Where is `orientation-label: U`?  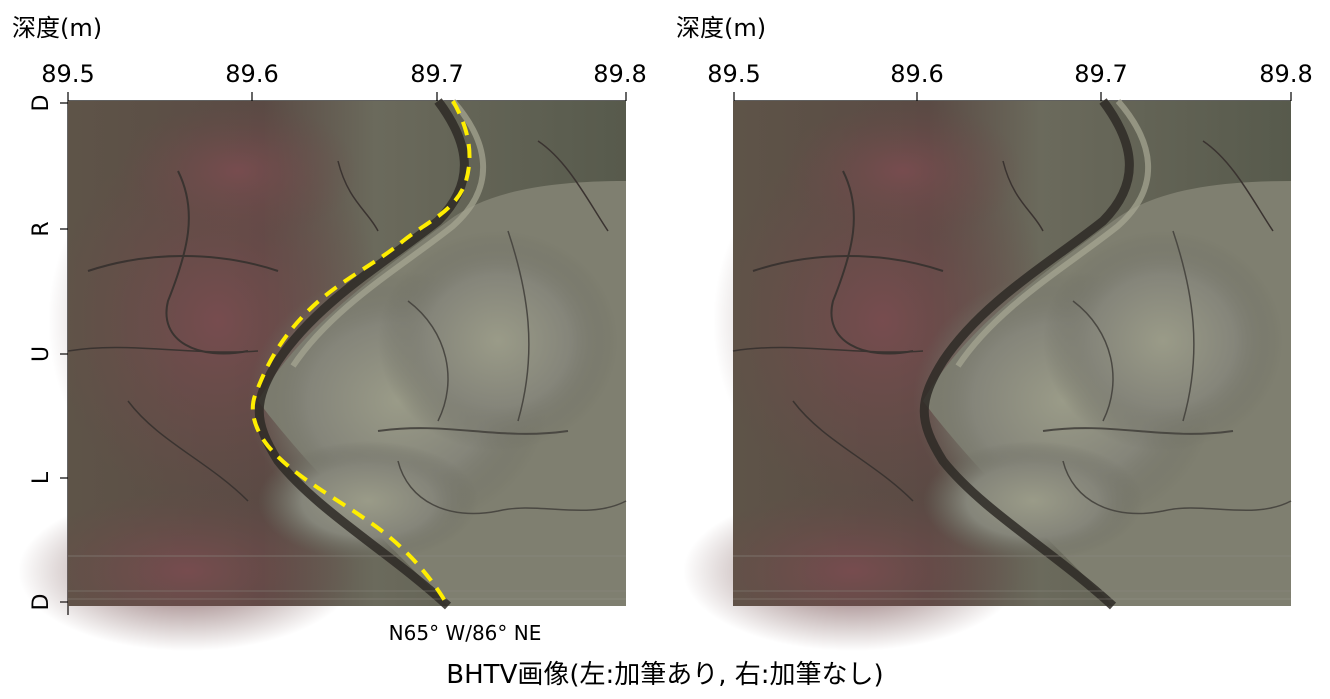
orientation-label: U is located at coordinates (41, 354).